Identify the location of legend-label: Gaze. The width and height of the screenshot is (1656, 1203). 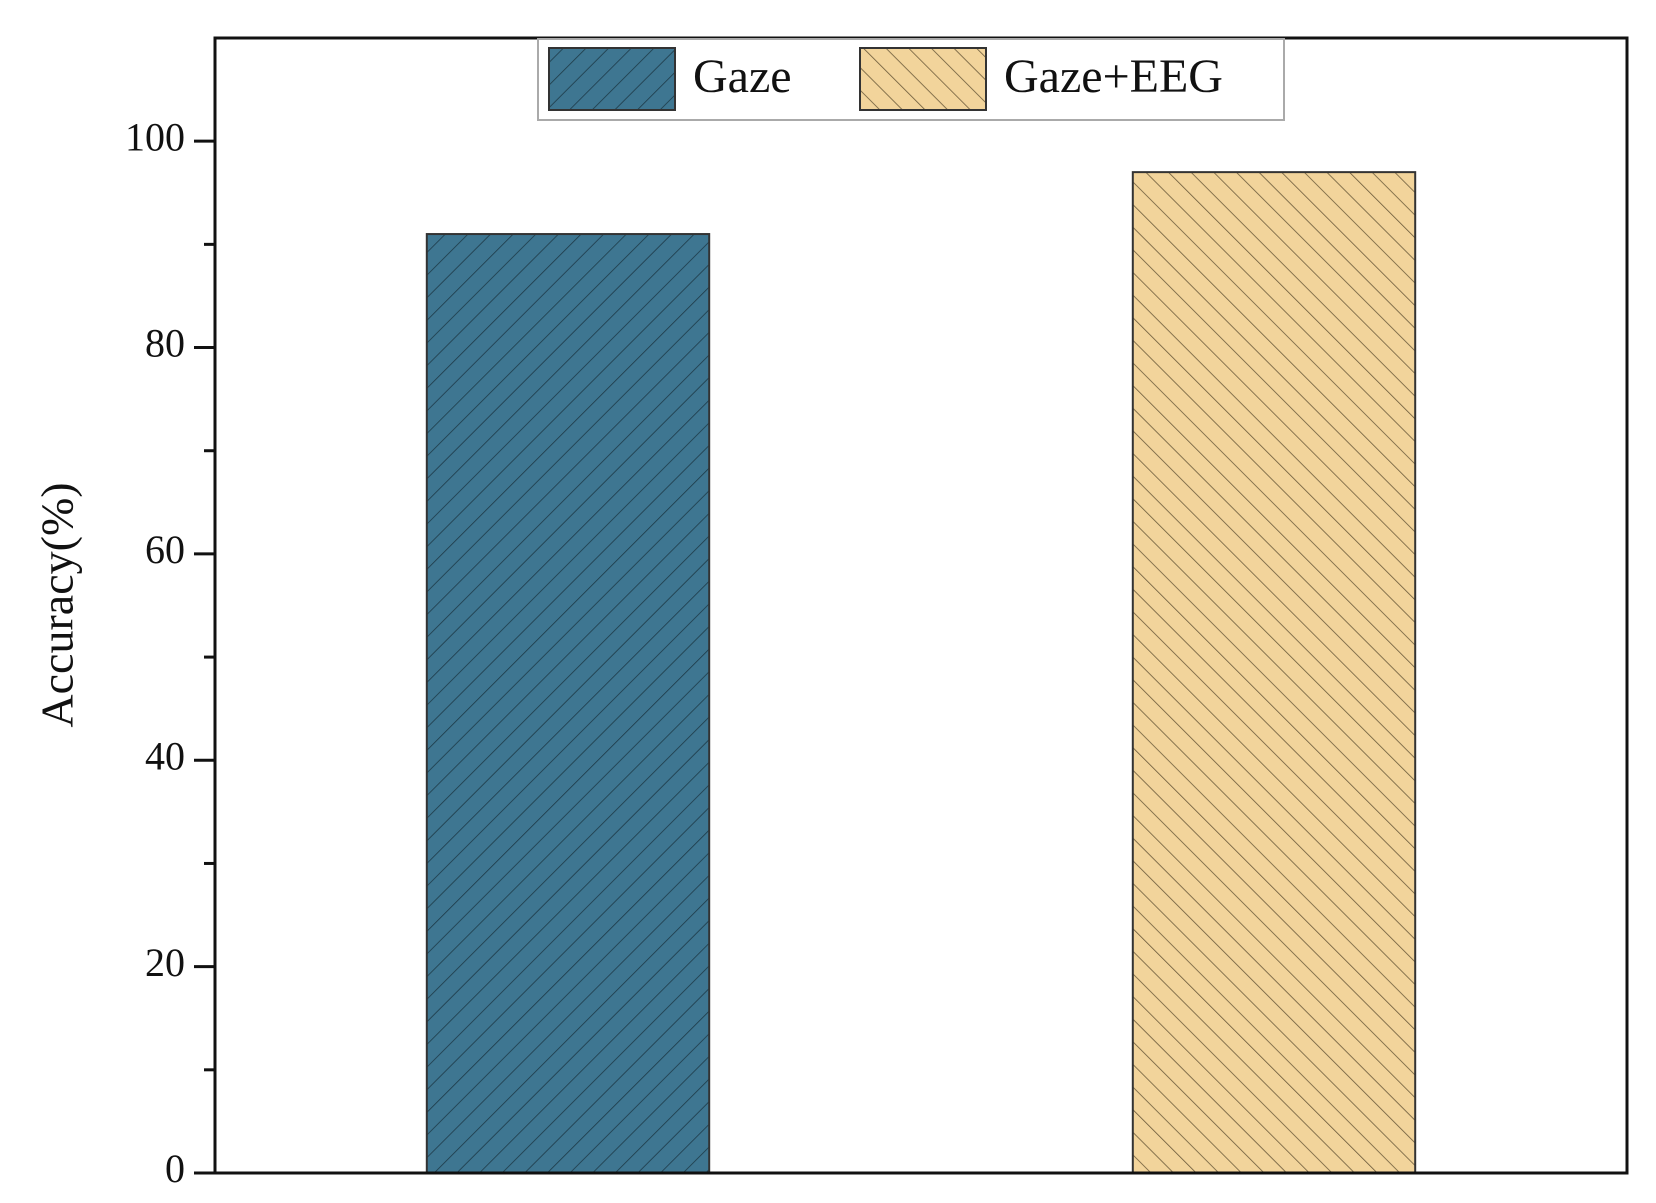
(742, 76).